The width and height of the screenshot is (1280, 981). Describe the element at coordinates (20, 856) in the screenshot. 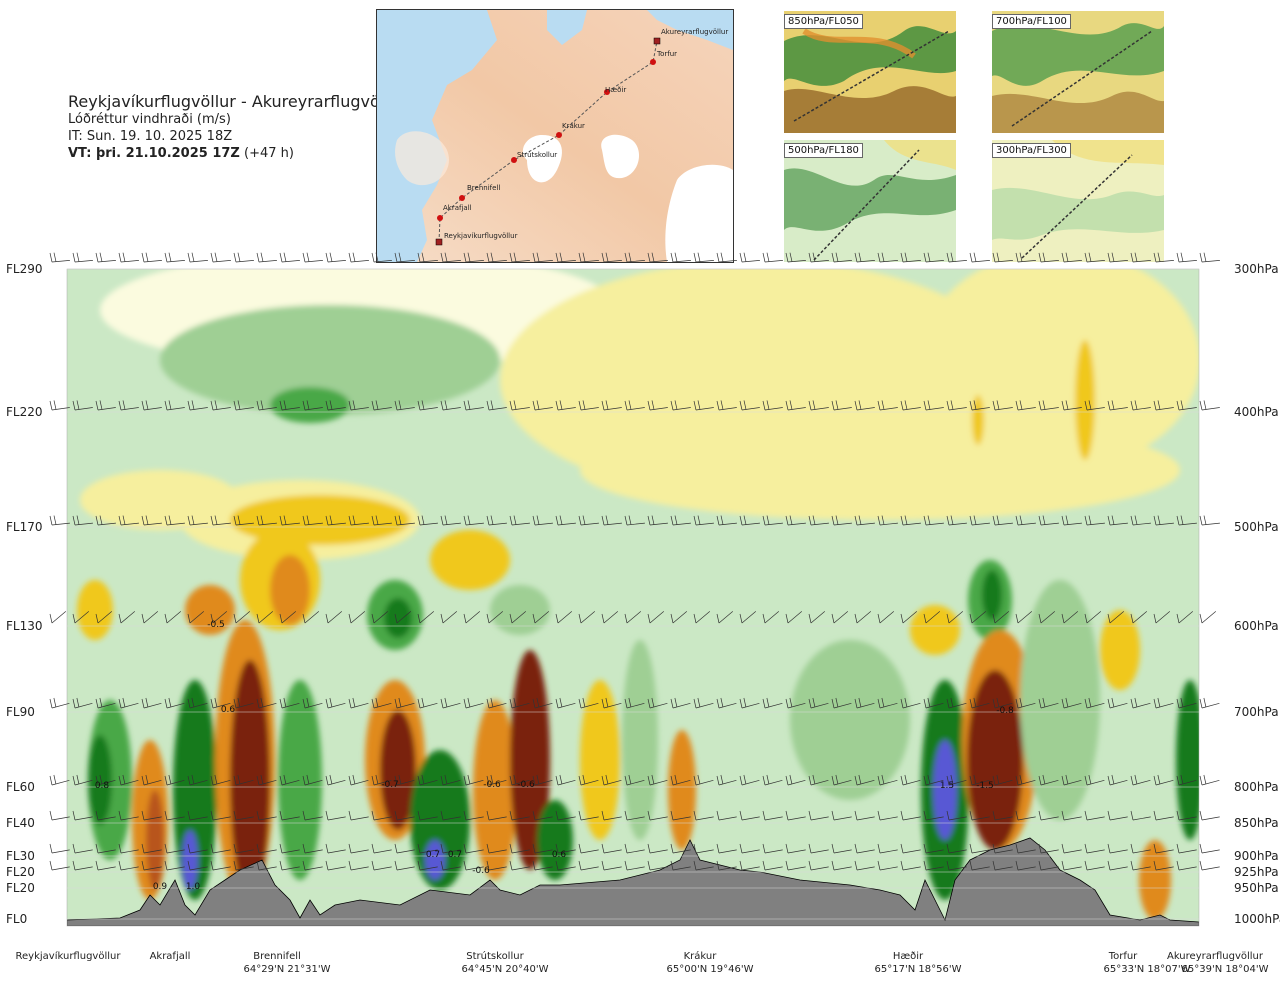

I see `flight-level-label: FL30` at that location.